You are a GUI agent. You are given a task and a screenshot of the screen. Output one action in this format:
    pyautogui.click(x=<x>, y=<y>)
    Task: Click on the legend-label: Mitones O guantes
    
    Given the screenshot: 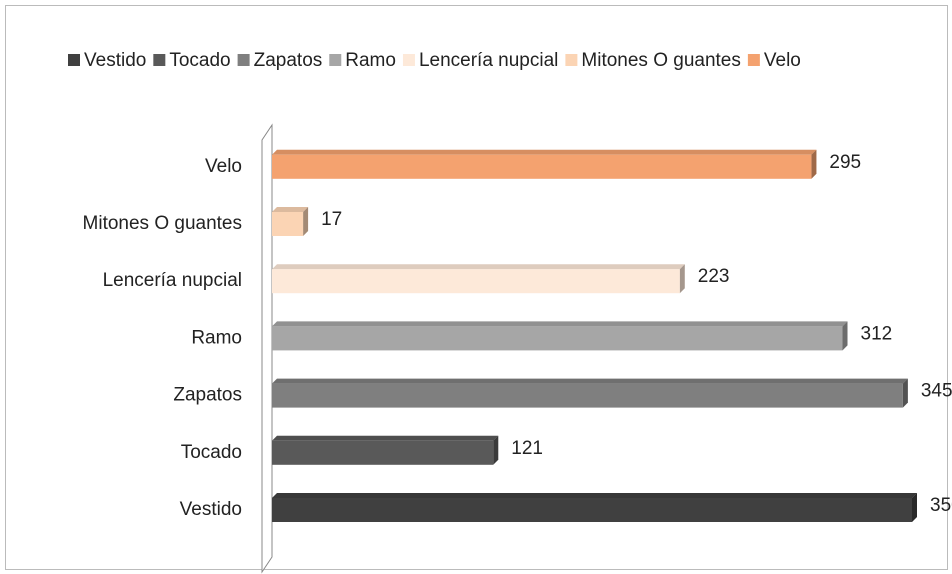 What is the action you would take?
    pyautogui.click(x=660, y=60)
    